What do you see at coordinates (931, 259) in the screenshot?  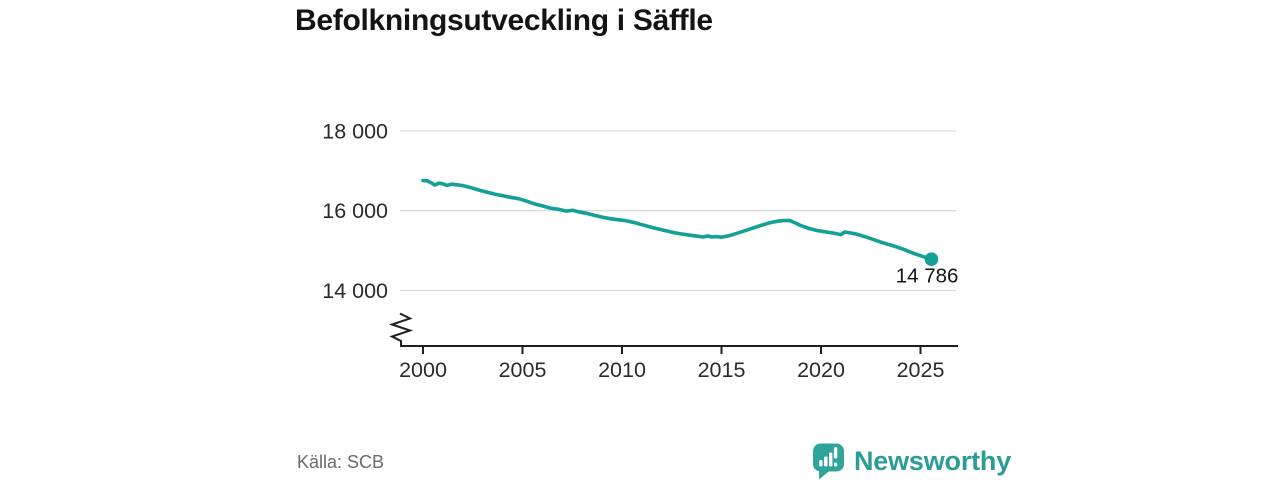 I see `end-point-dot` at bounding box center [931, 259].